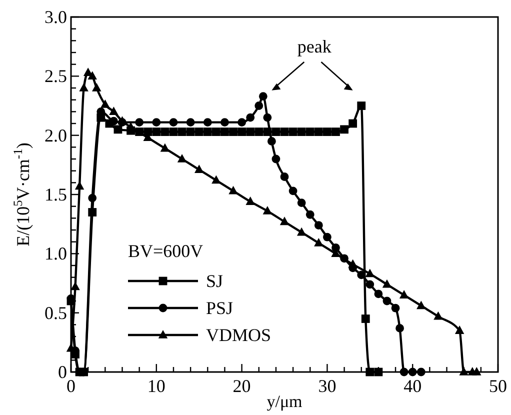 The height and width of the screenshot is (415, 511). Describe the element at coordinates (55, 17) in the screenshot. I see `y-tick-label: 3.0` at that location.